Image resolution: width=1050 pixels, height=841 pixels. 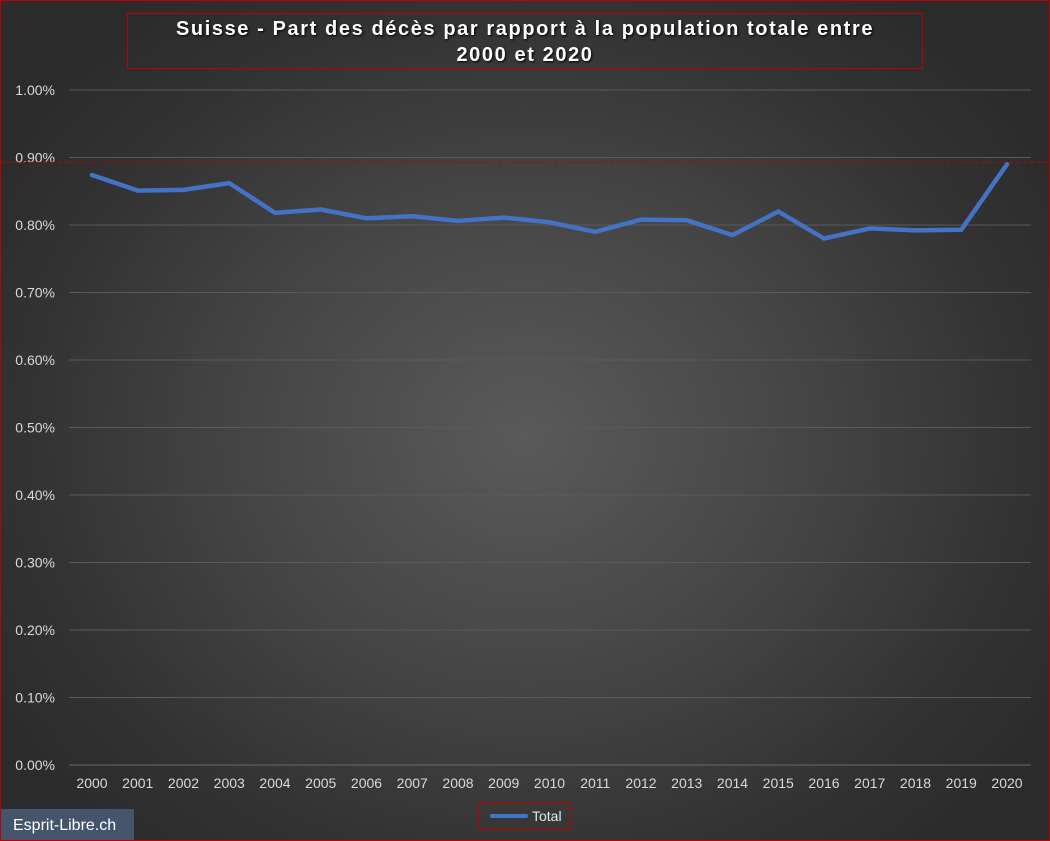 I want to click on watermark: Esprit-Libre.ch, so click(x=67, y=824).